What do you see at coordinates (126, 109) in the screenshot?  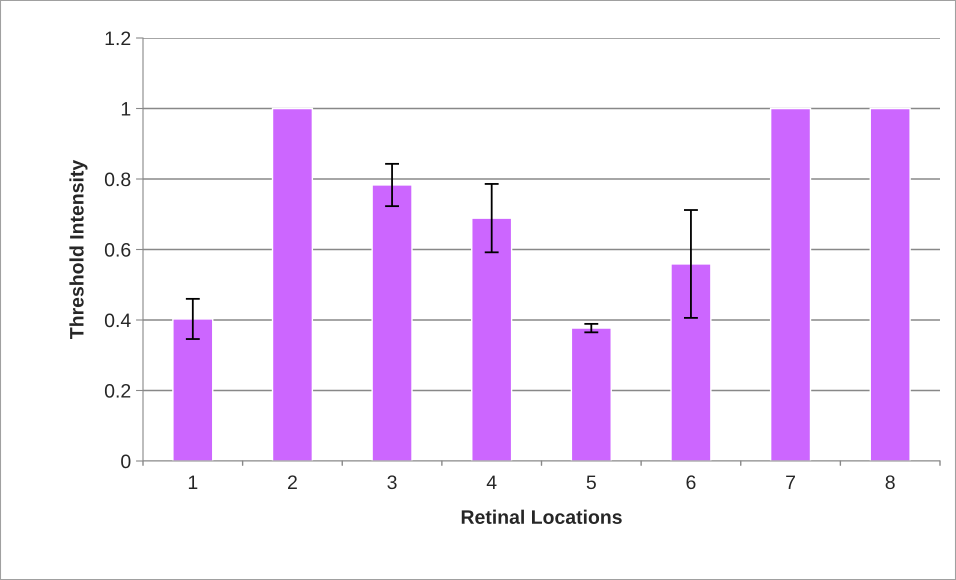 I see `y-tick-label: 1` at bounding box center [126, 109].